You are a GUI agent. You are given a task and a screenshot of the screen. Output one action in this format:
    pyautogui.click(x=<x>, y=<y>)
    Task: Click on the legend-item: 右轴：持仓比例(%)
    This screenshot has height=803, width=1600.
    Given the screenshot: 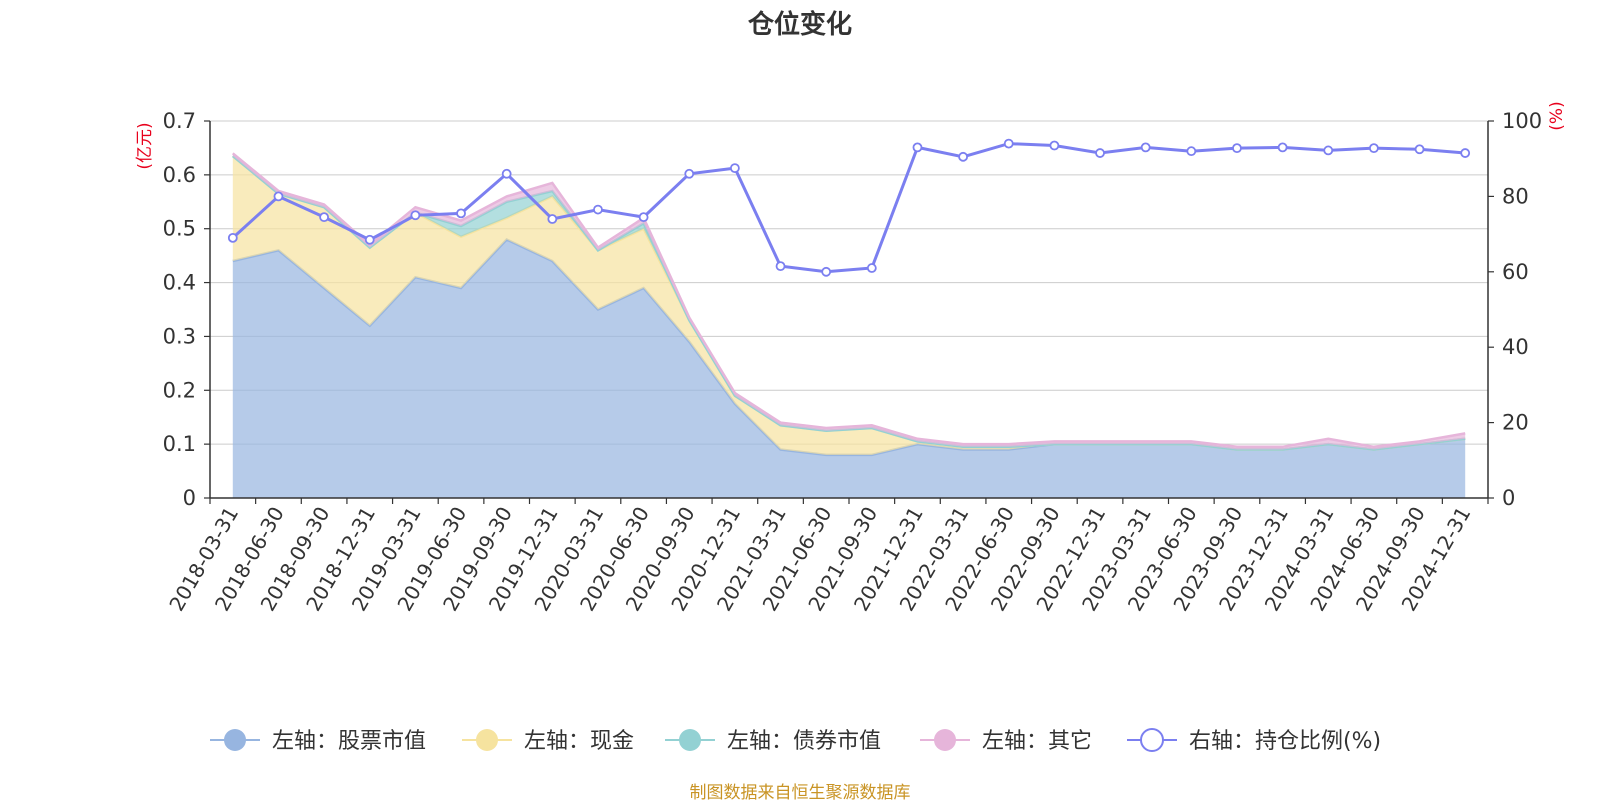 What is the action you would take?
    pyautogui.click(x=1254, y=741)
    